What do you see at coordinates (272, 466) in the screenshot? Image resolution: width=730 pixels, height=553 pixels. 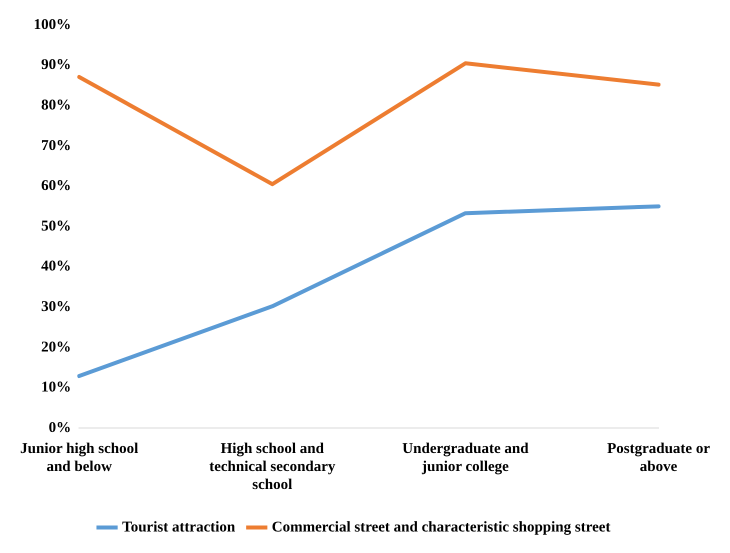 I see `x-tick-label: High school and technical secondary school` at bounding box center [272, 466].